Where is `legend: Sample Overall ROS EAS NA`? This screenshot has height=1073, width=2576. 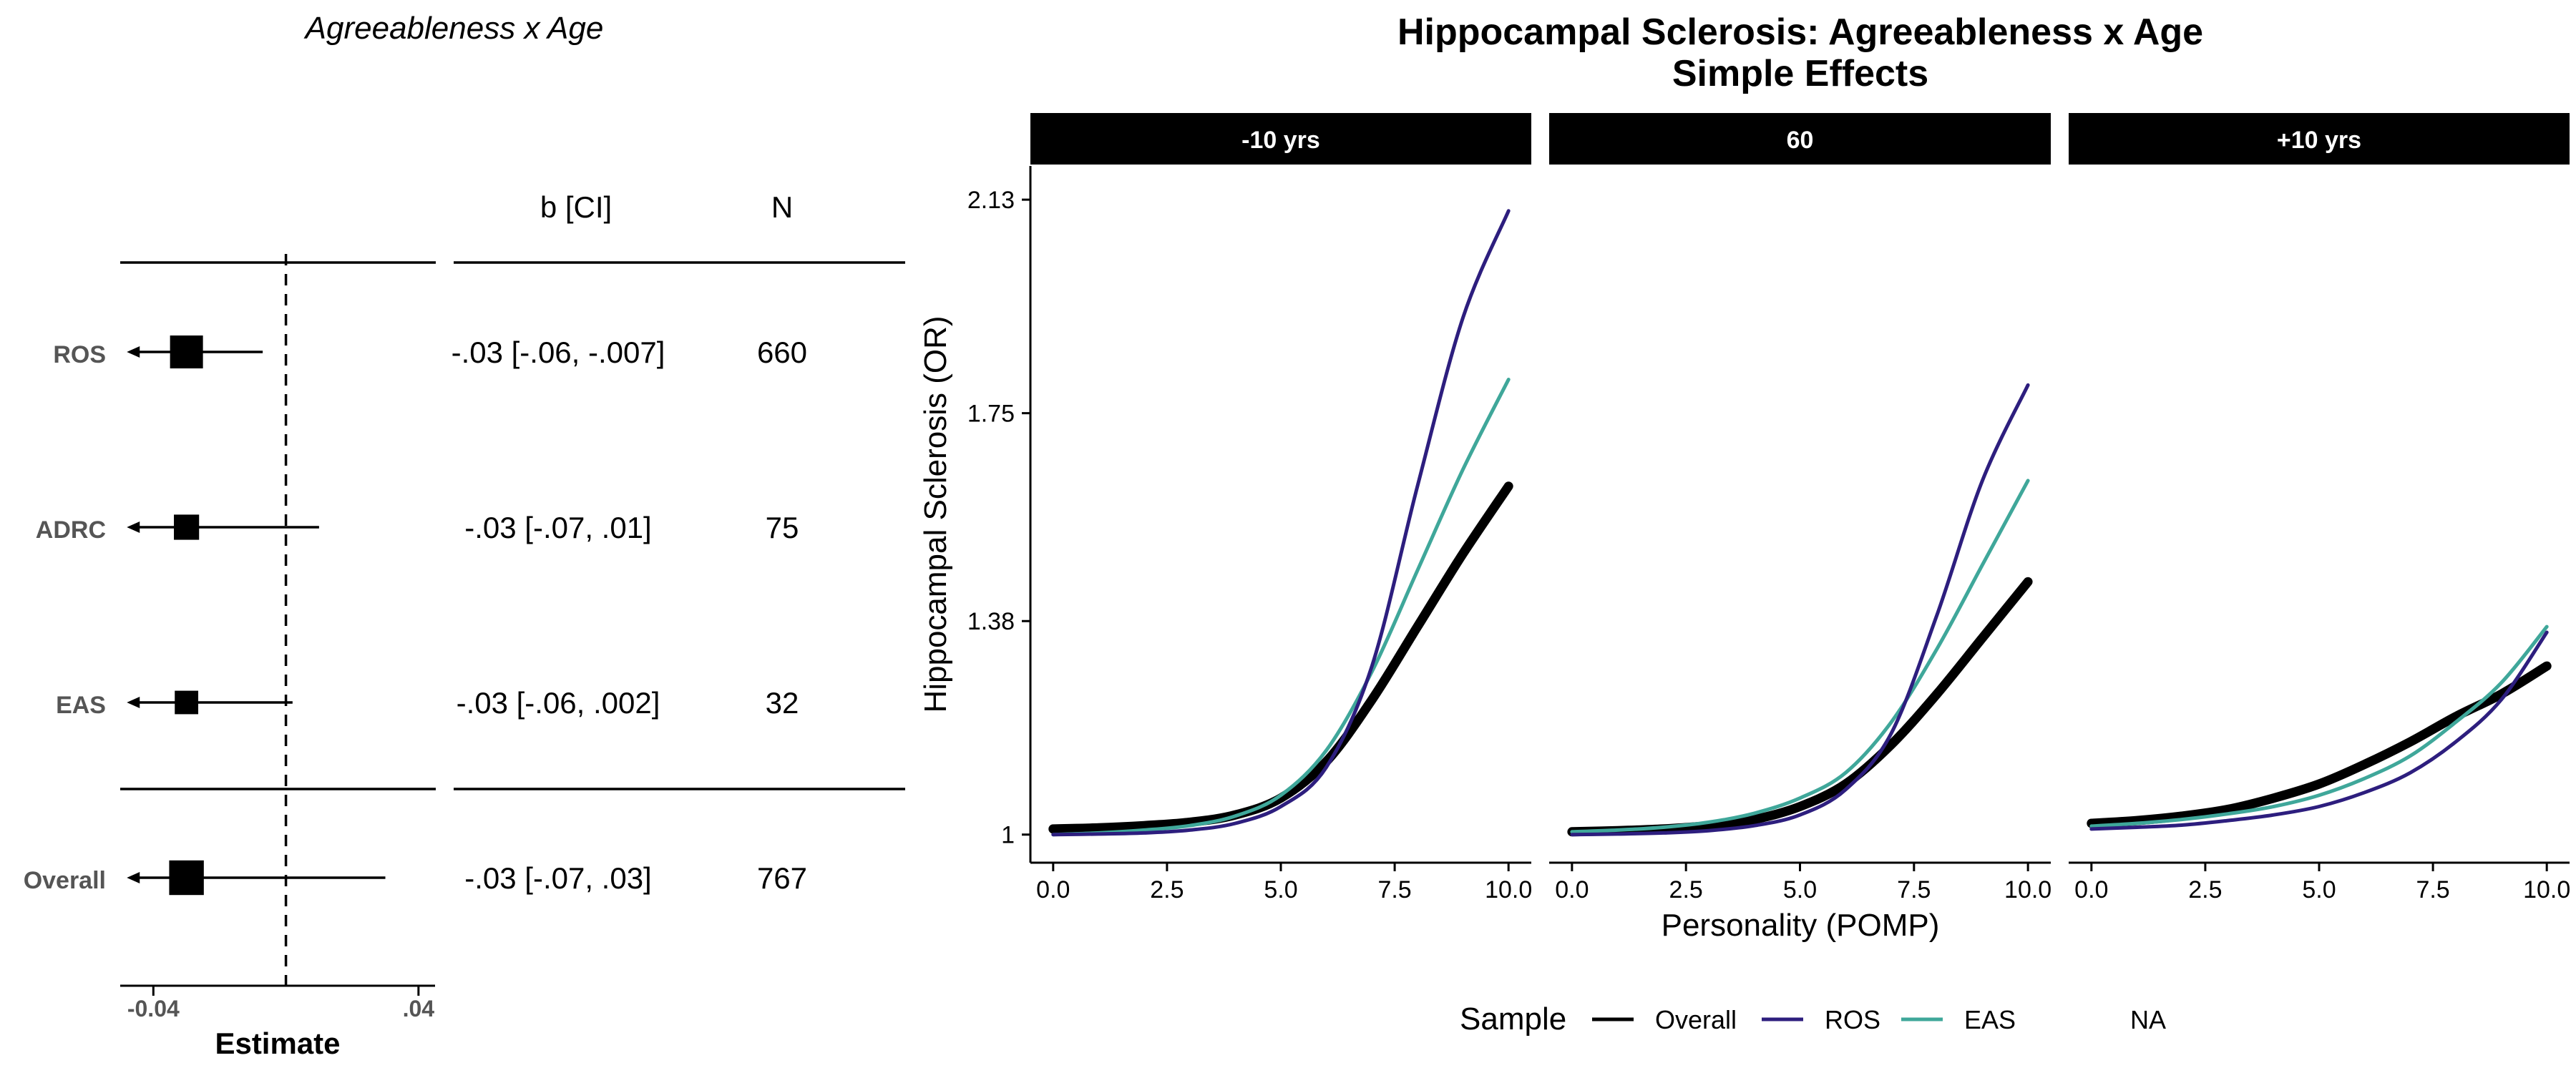
legend: Sample Overall ROS EAS NA is located at coordinates (1813, 1019).